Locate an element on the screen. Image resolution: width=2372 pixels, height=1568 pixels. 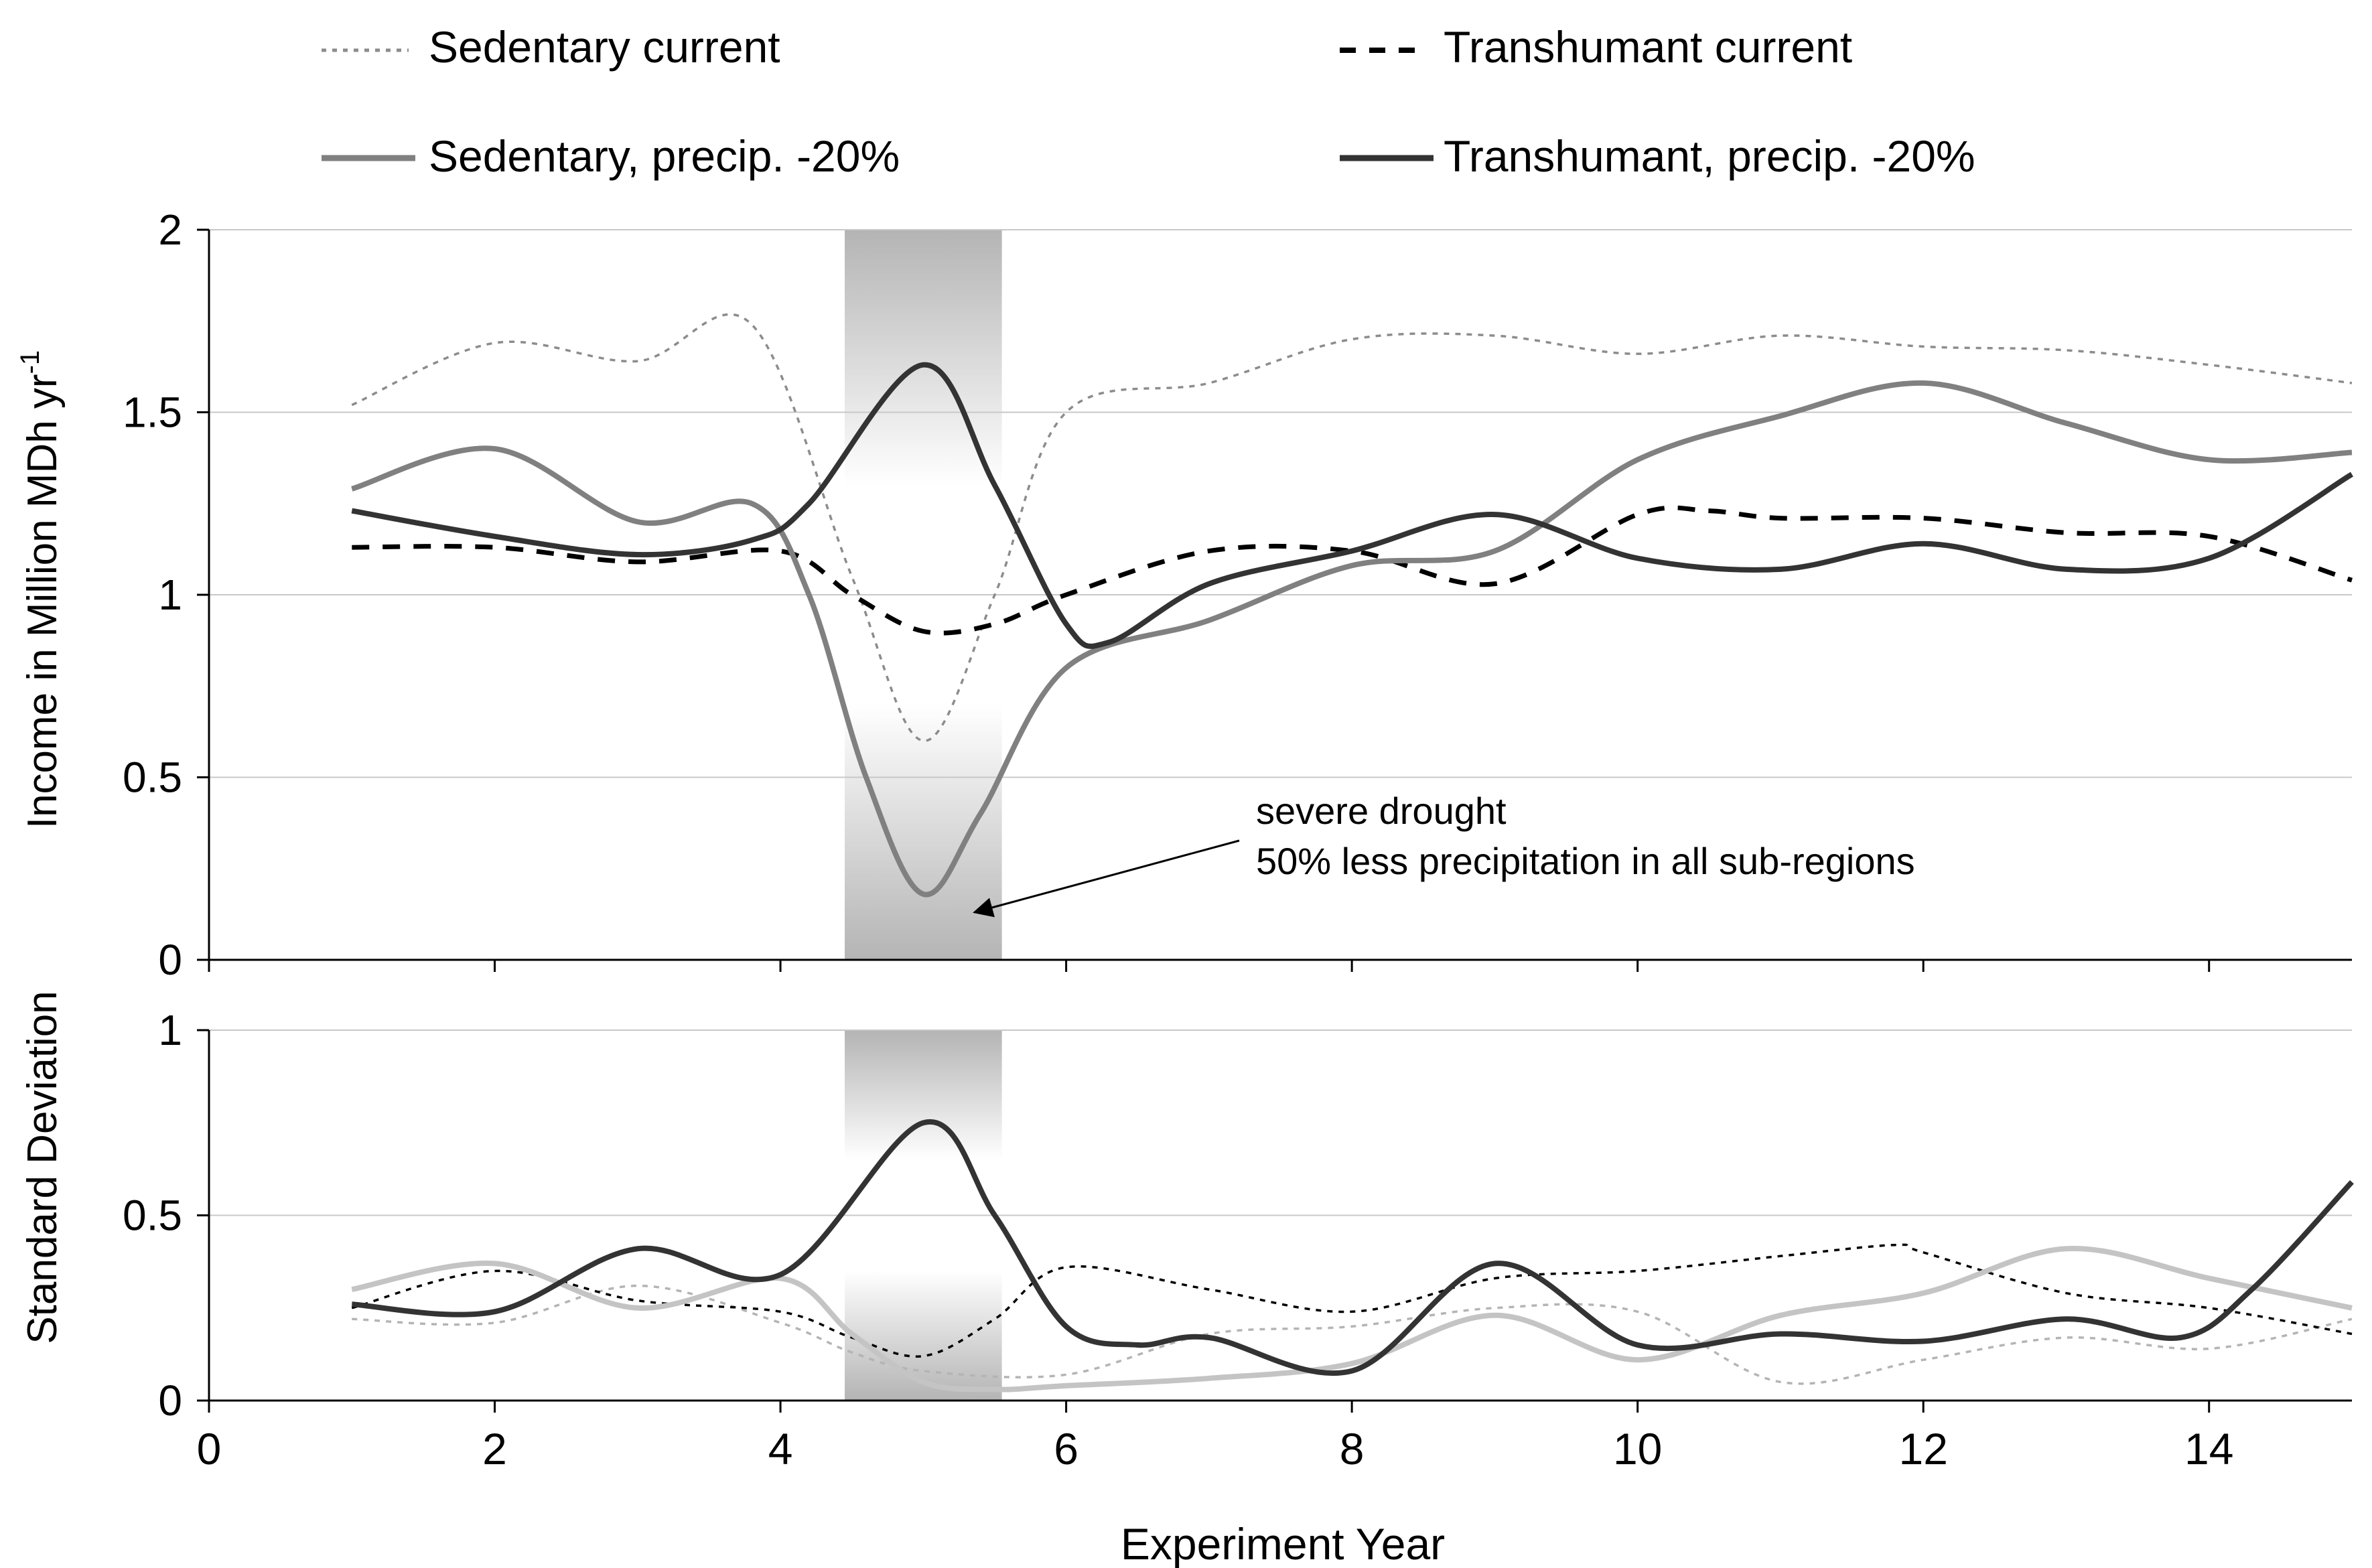
annotation-line-1: severe drought is located at coordinates (1381, 811).